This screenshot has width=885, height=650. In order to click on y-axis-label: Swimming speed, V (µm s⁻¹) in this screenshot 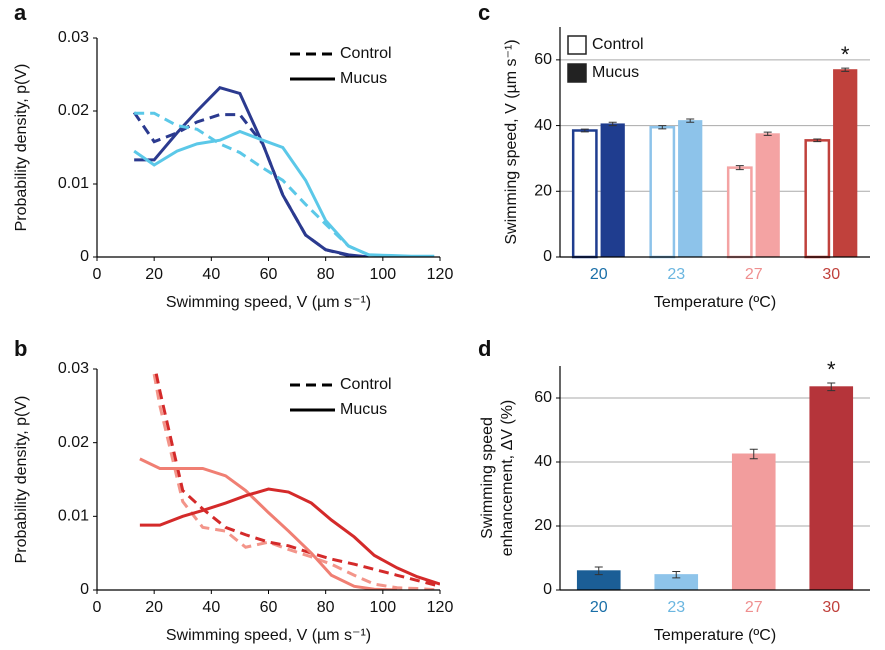, I will do `click(511, 141)`.